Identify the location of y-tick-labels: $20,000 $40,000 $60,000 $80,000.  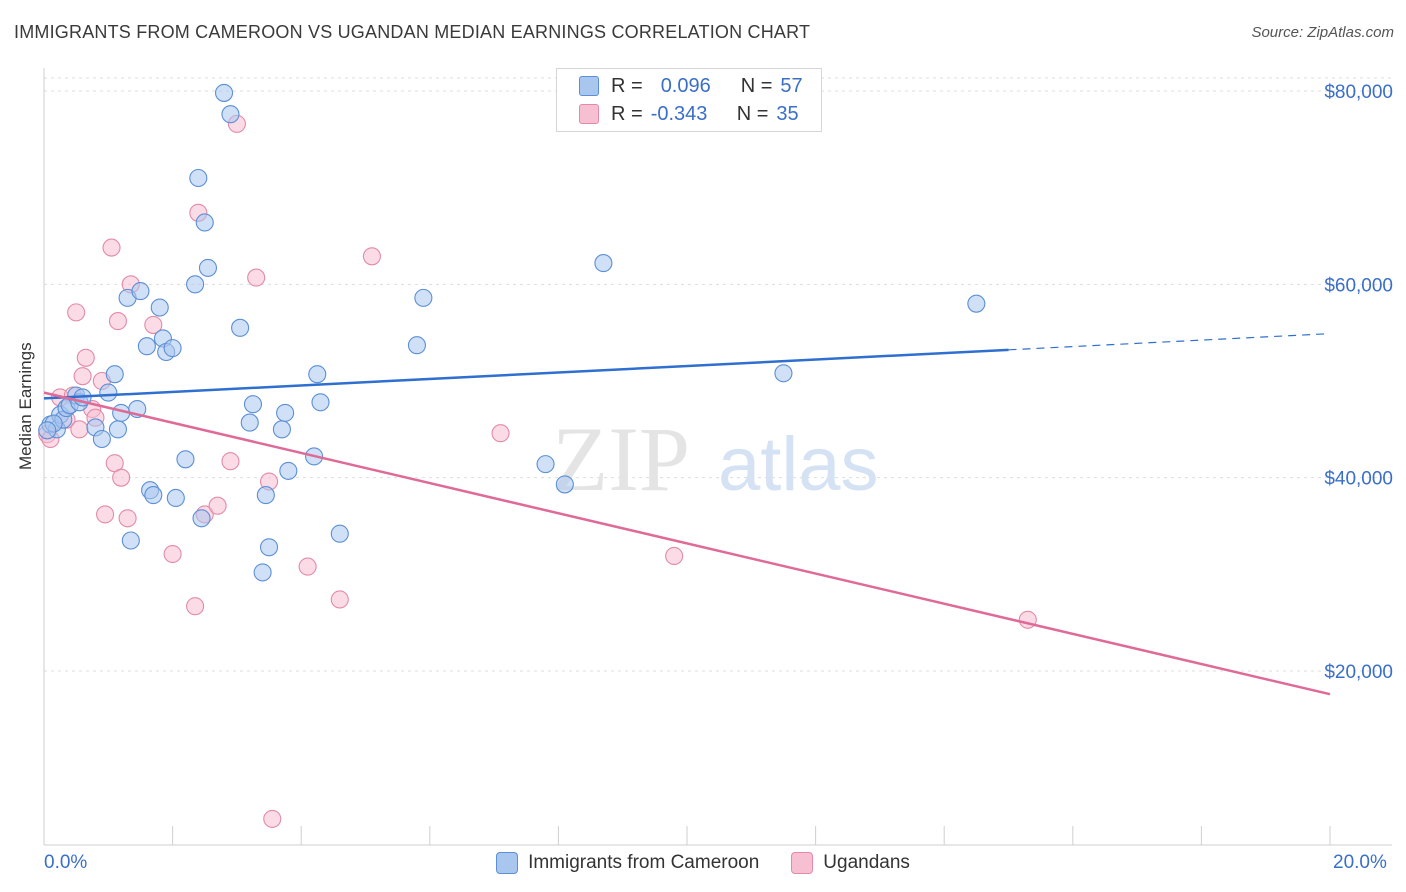
(1358, 382).